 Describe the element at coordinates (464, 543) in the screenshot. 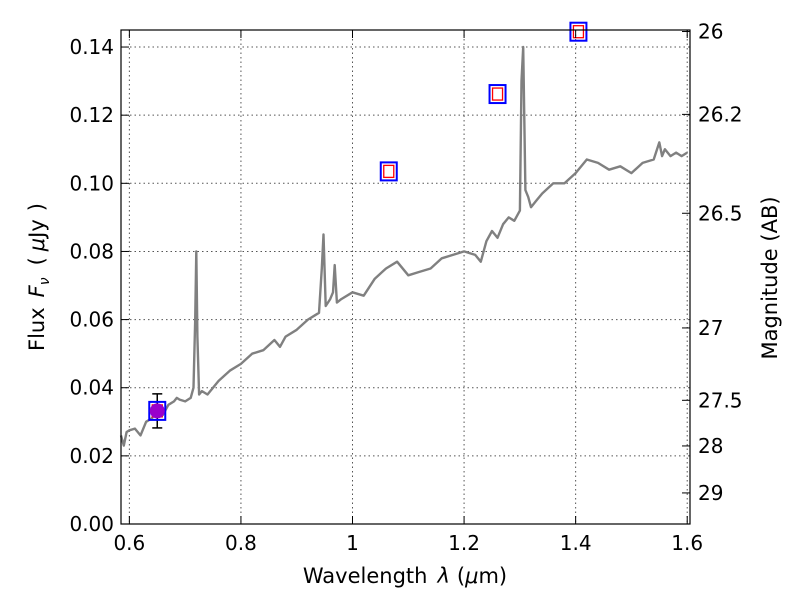

I see `x-tick-label: 1.2` at that location.